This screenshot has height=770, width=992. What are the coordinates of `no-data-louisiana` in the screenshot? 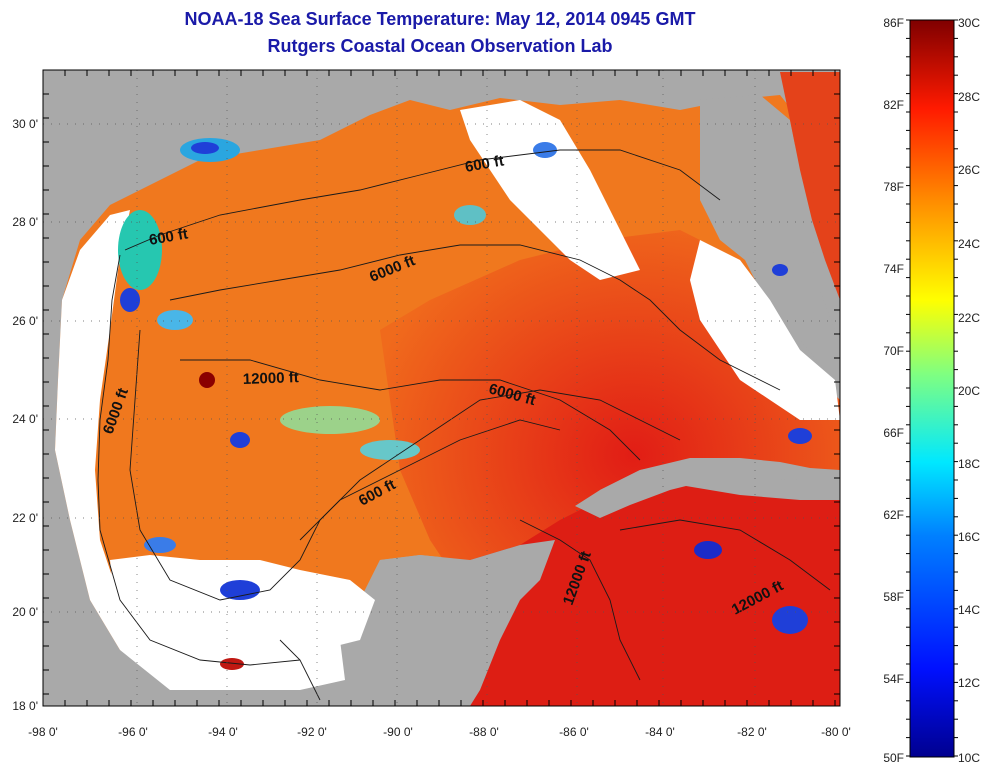 It's located at (550, 190).